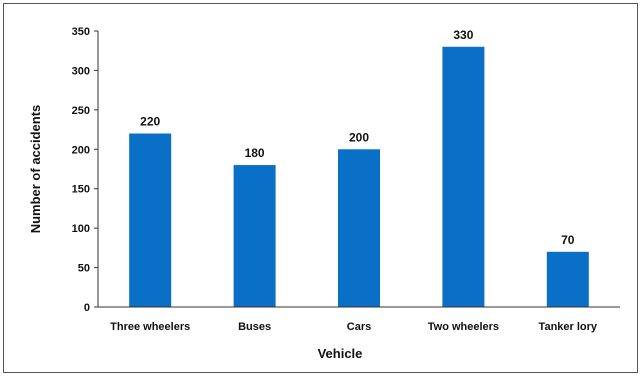 The height and width of the screenshot is (378, 643). Describe the element at coordinates (359, 228) in the screenshot. I see `bar-cars` at that location.